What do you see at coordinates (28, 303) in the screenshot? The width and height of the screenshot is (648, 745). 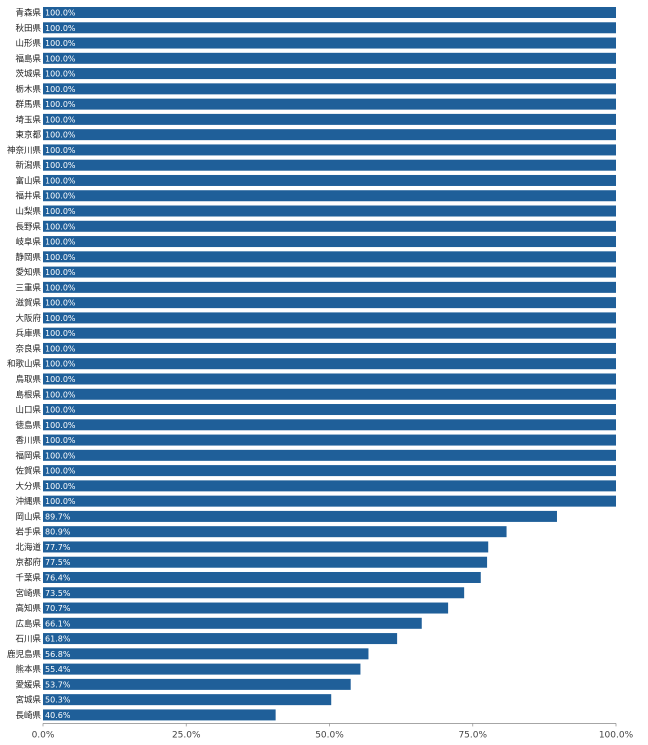 I see `category-label: 滋賀県` at bounding box center [28, 303].